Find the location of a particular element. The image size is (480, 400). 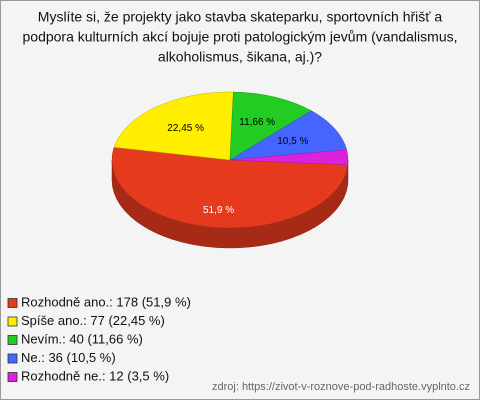

chart-title: alkoholismus, šikana, aj.)? is located at coordinates (240, 57).